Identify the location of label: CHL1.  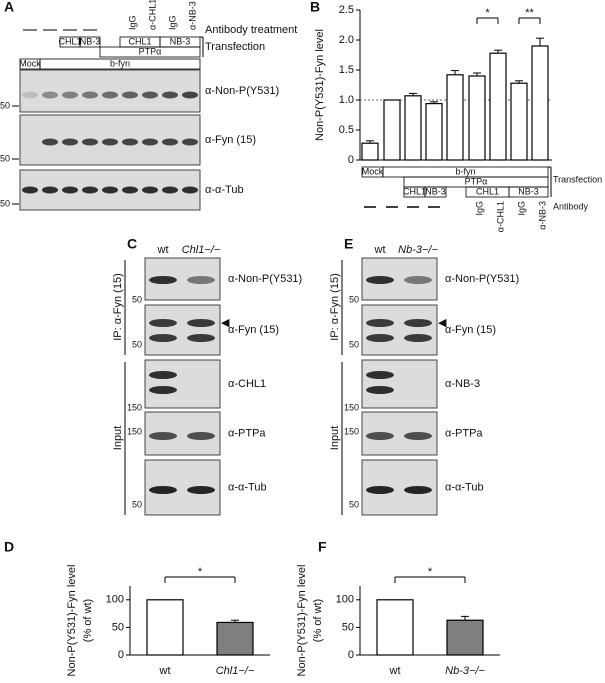
(69, 41).